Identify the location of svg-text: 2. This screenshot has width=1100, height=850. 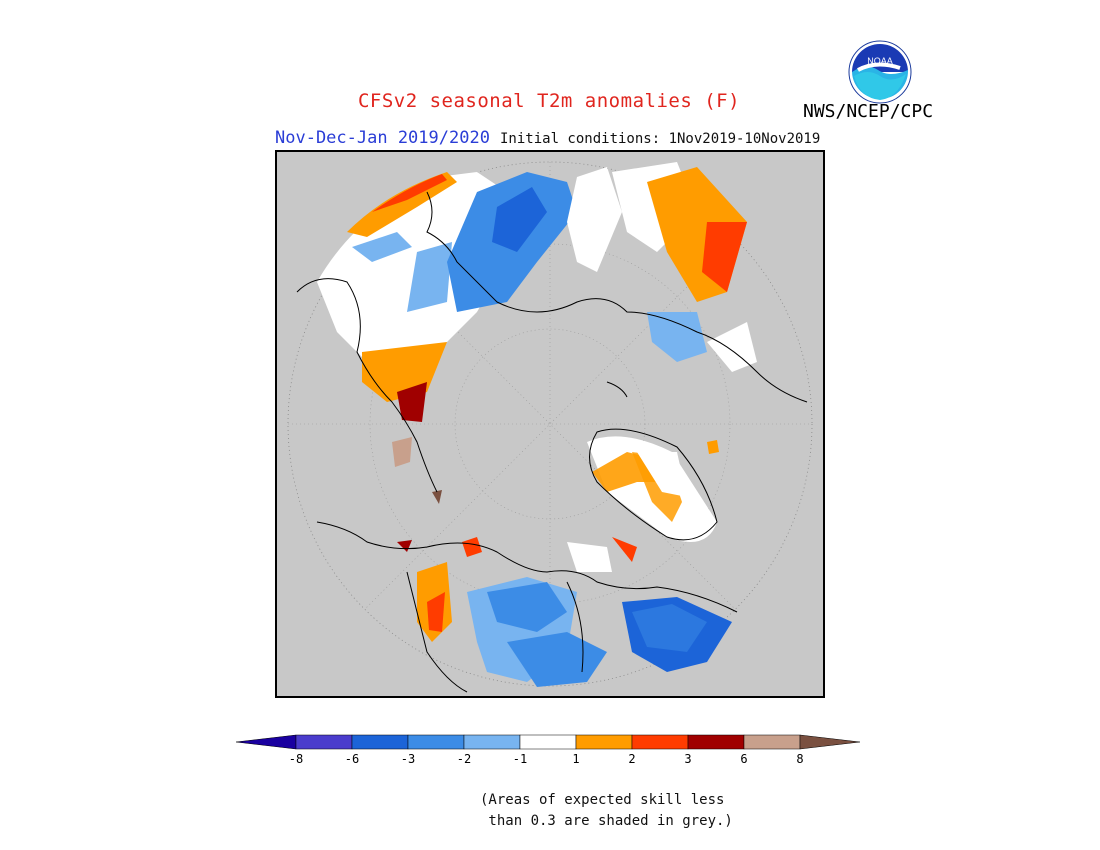
(631, 759).